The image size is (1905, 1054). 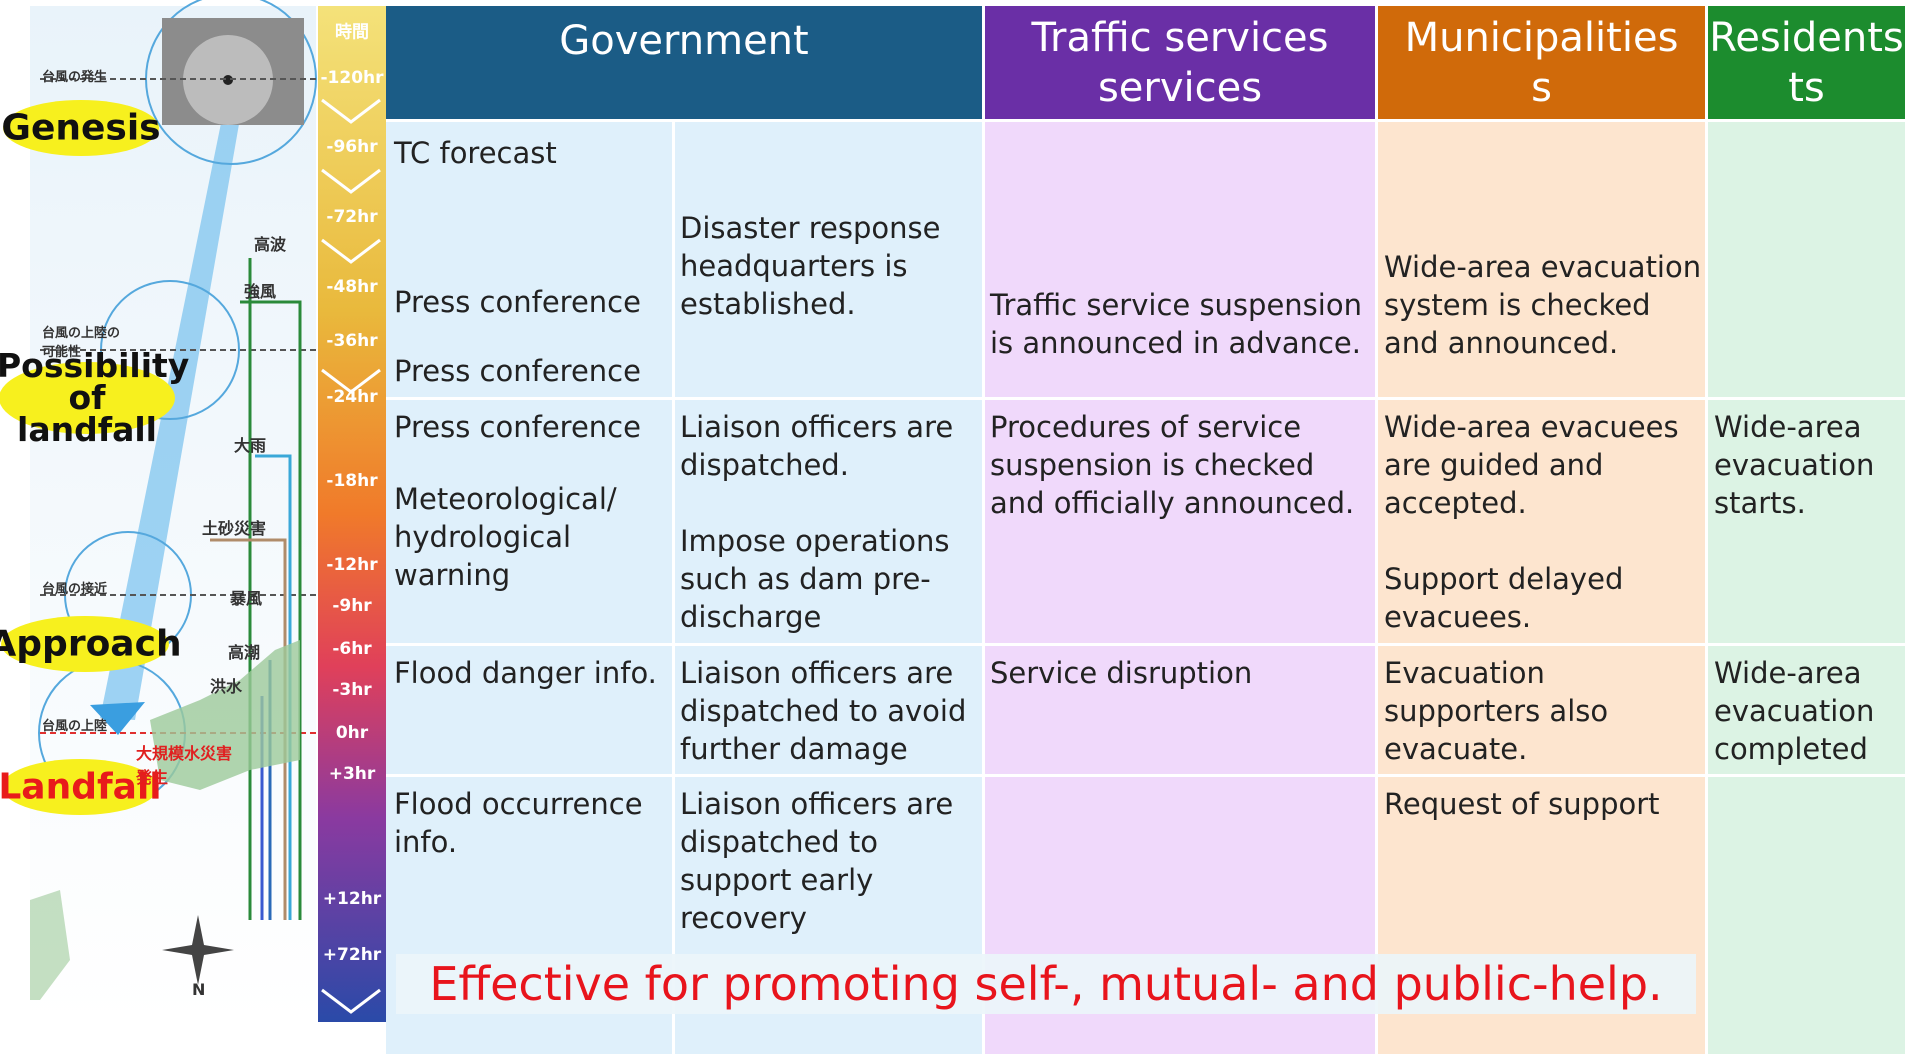 I want to click on time-tick: -120hr, so click(x=352, y=78).